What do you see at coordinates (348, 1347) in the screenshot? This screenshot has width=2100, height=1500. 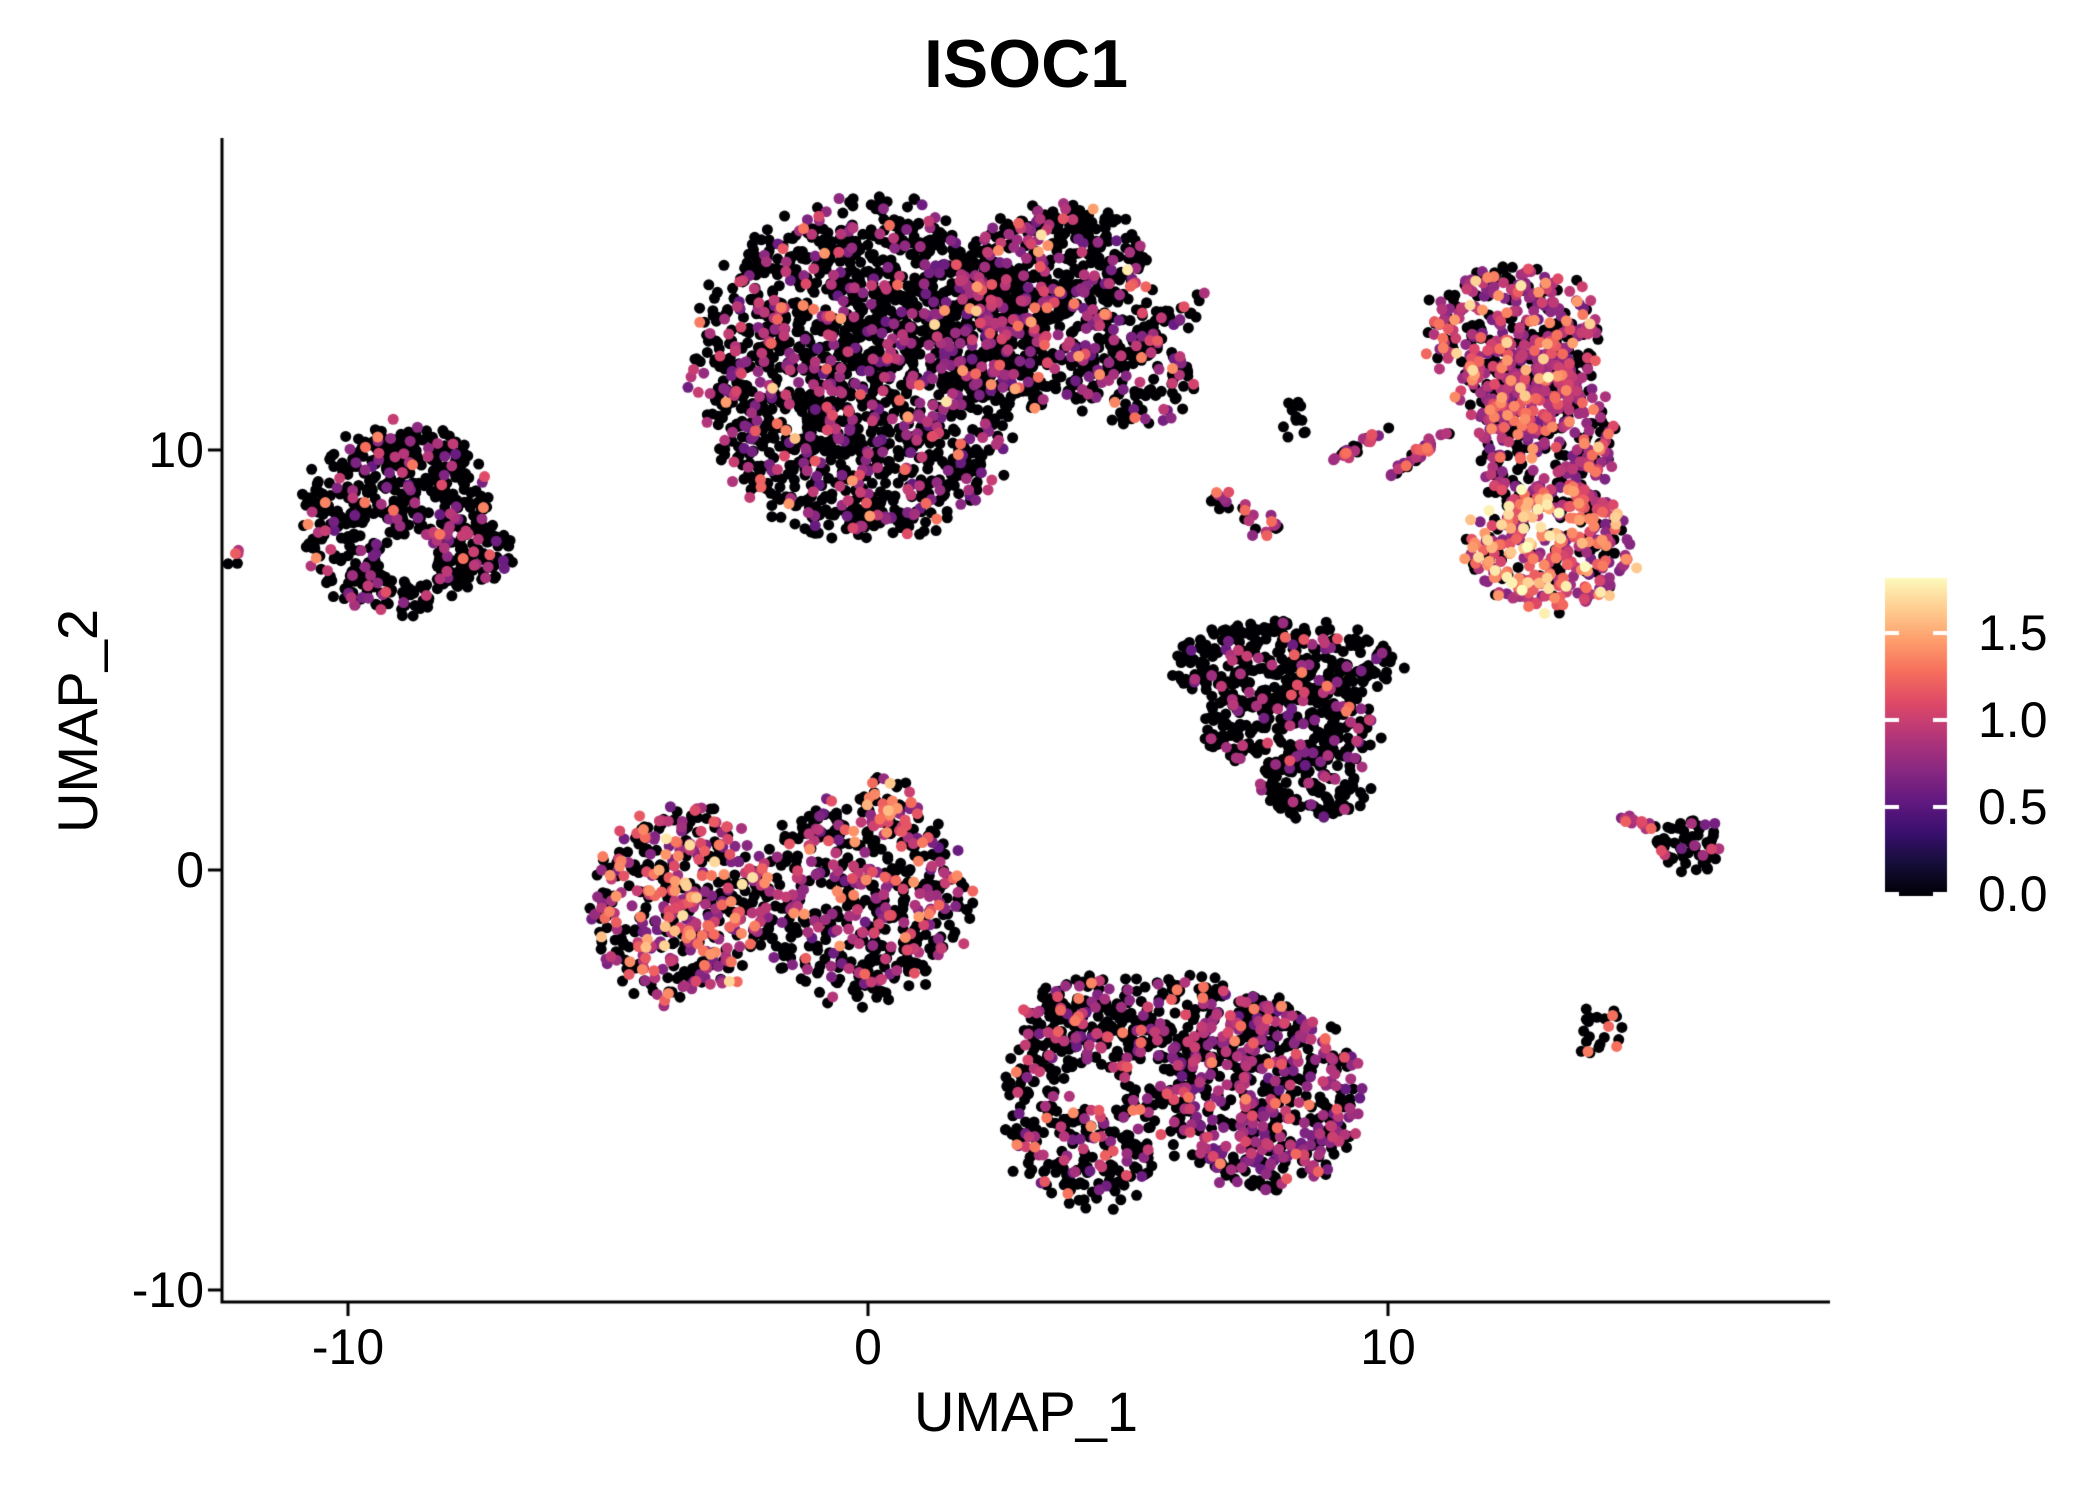 I see `x-tick-label-neg10: -10` at bounding box center [348, 1347].